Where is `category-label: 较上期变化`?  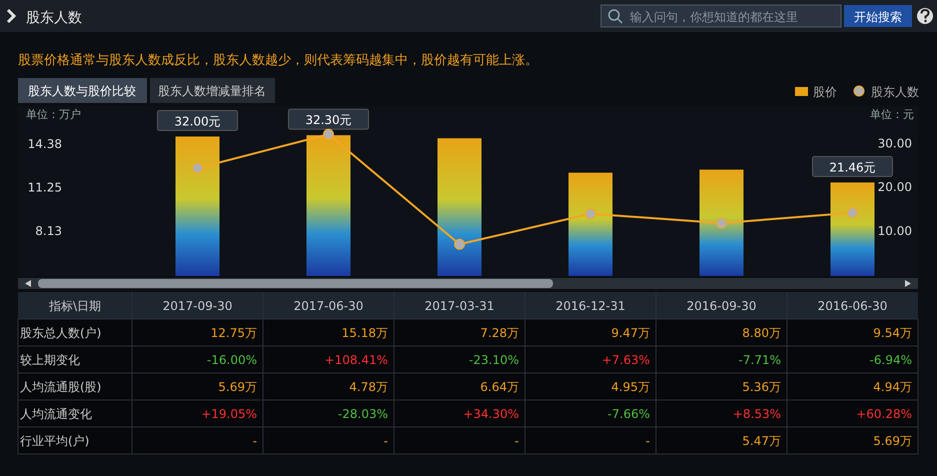 category-label: 较上期变化 is located at coordinates (50, 360).